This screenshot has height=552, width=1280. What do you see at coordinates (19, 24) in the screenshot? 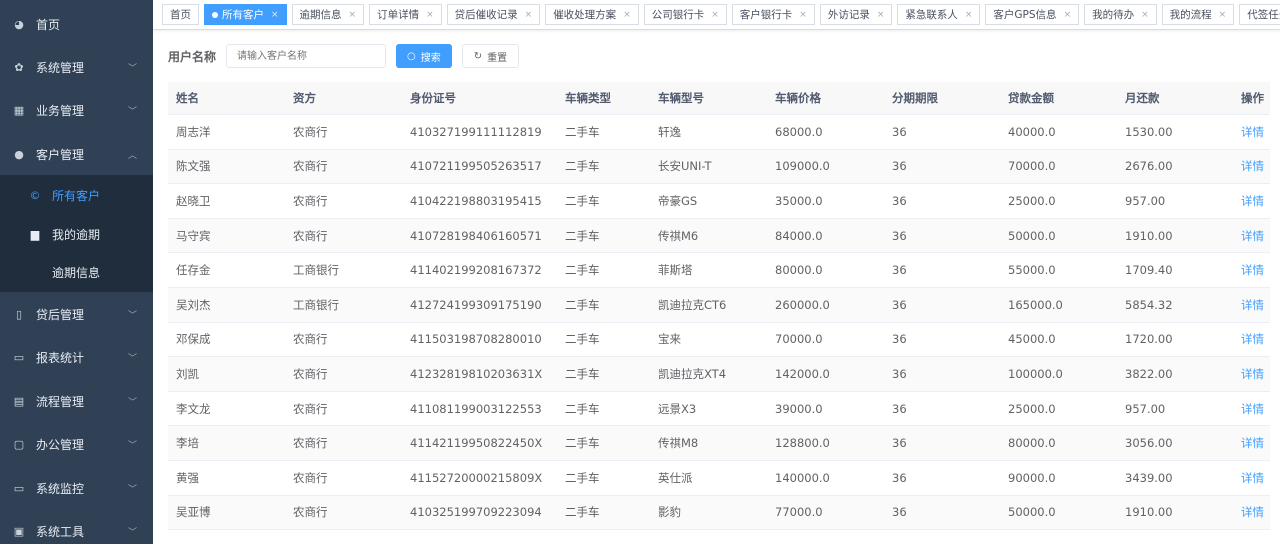
I see `dashboard-icon: ◕` at bounding box center [19, 24].